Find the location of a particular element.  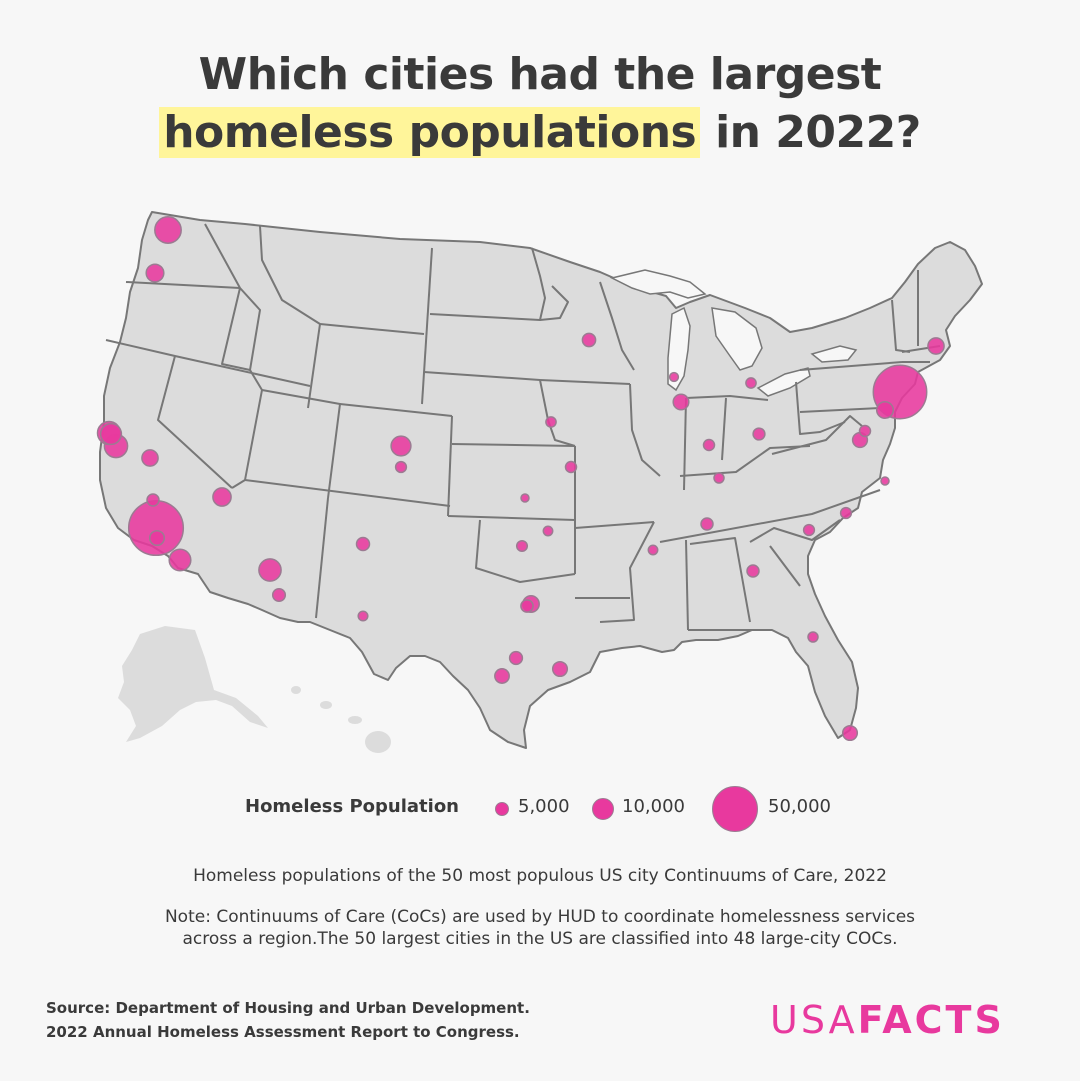

bubble-portland is located at coordinates (155, 273).